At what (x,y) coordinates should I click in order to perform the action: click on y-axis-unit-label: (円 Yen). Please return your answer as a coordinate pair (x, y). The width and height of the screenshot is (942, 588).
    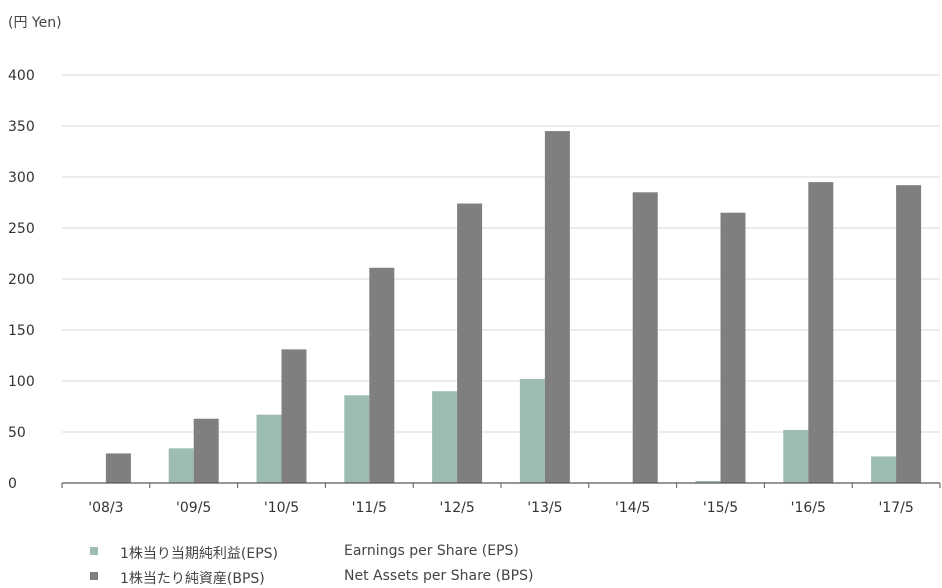
    Looking at the image, I should click on (35, 23).